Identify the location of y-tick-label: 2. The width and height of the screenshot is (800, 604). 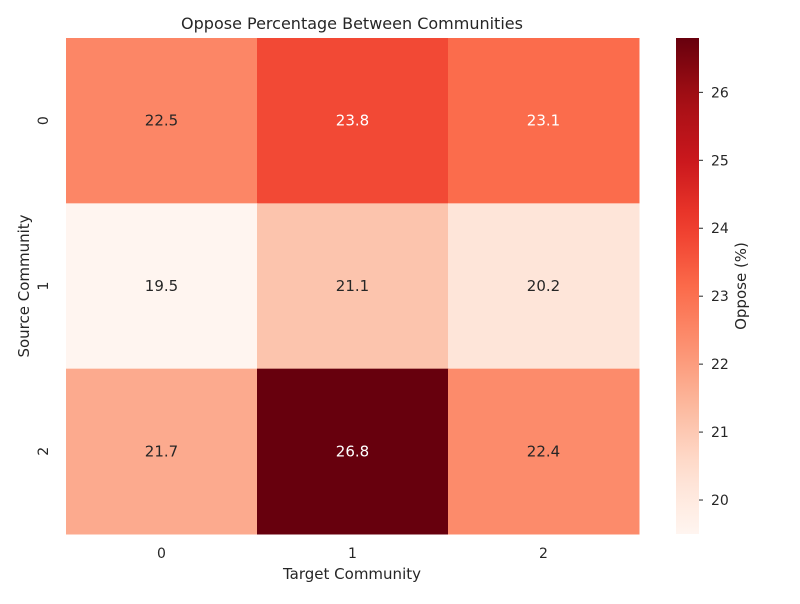
(44, 451).